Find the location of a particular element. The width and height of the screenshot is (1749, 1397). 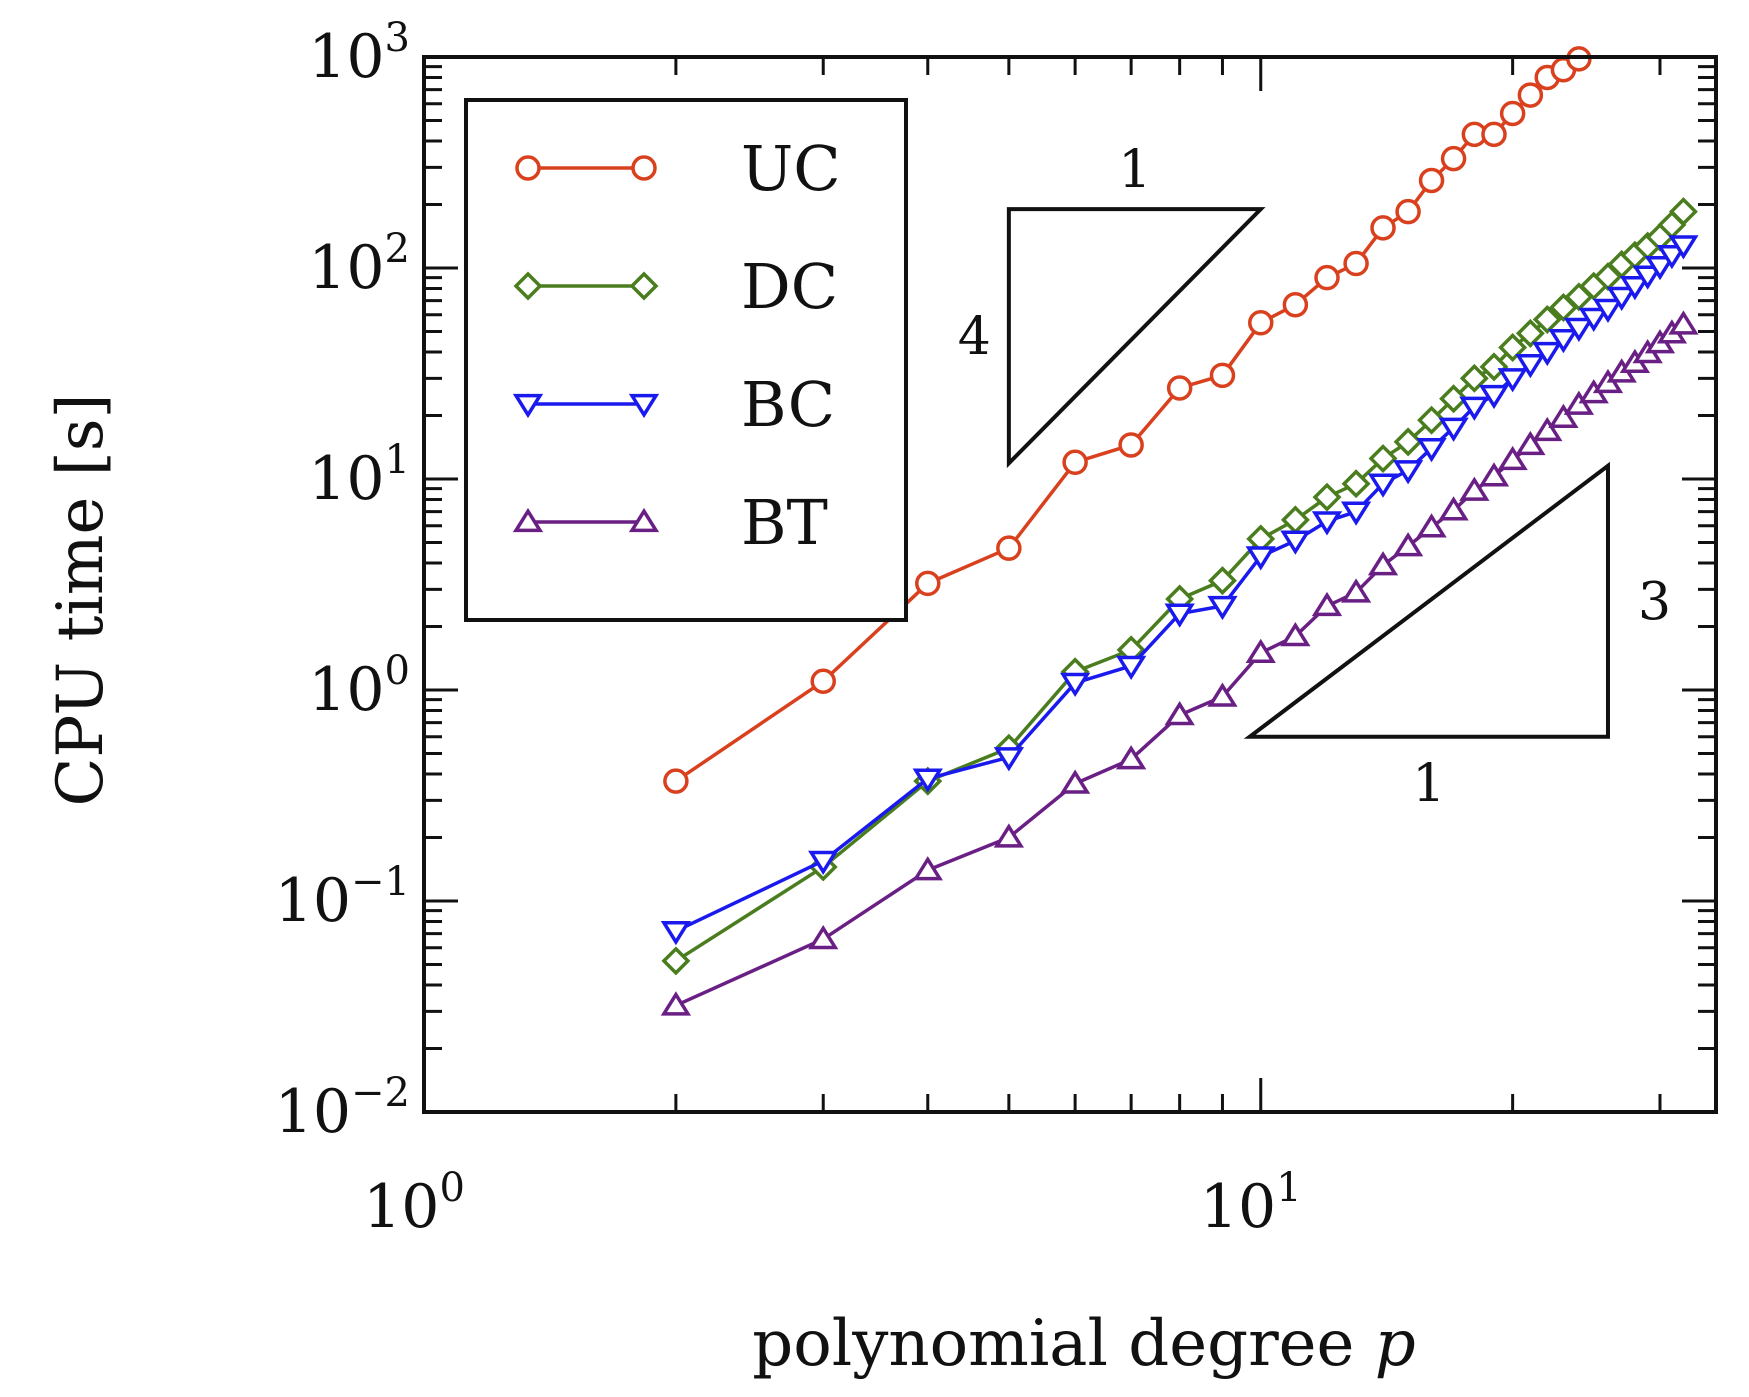

legend-entry-uc: UC is located at coordinates (678, 168).